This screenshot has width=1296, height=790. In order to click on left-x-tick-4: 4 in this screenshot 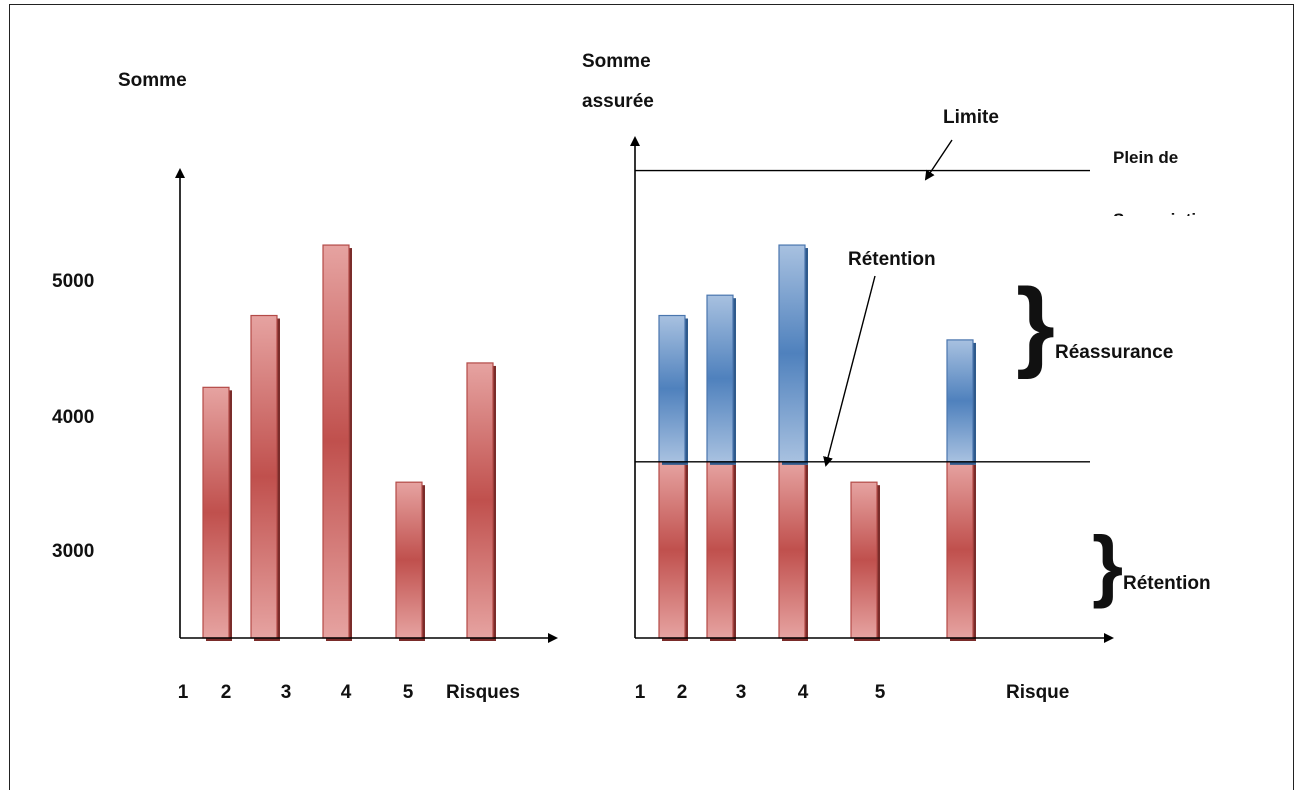, I will do `click(346, 692)`.